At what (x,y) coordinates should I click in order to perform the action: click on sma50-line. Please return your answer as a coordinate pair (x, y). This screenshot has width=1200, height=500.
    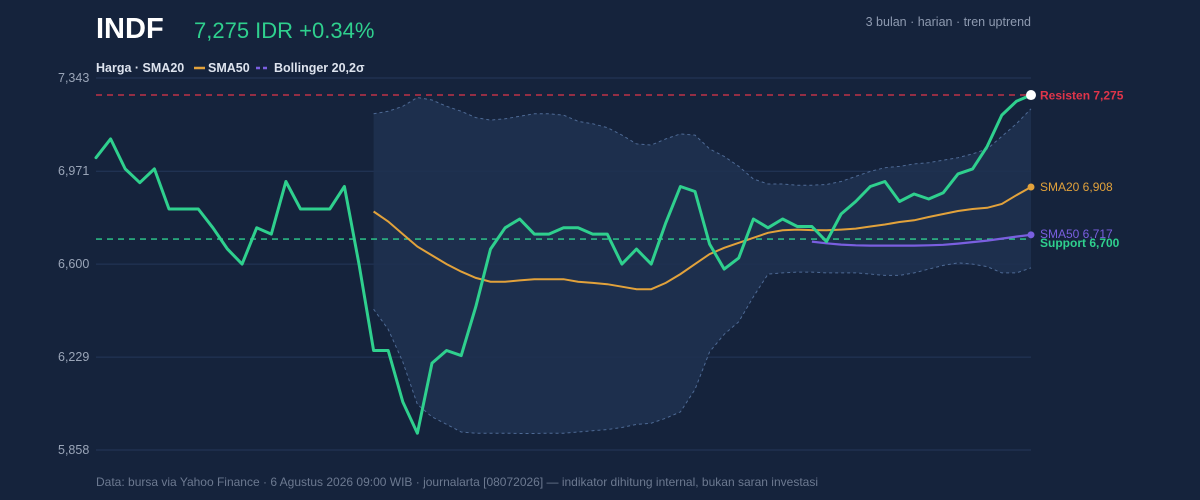
    Looking at the image, I should click on (921, 240).